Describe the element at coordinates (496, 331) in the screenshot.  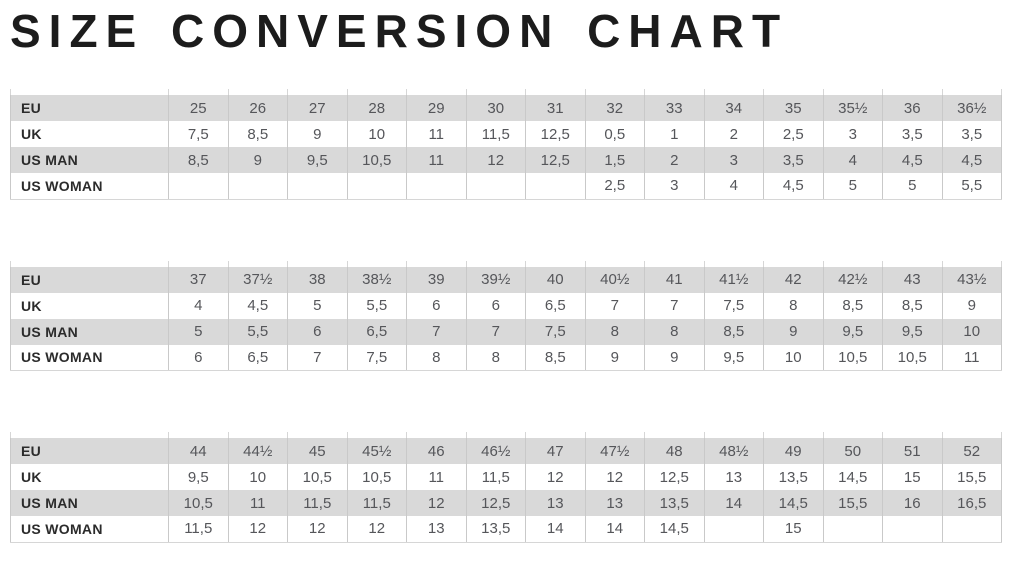
I see `size-cell: 7` at that location.